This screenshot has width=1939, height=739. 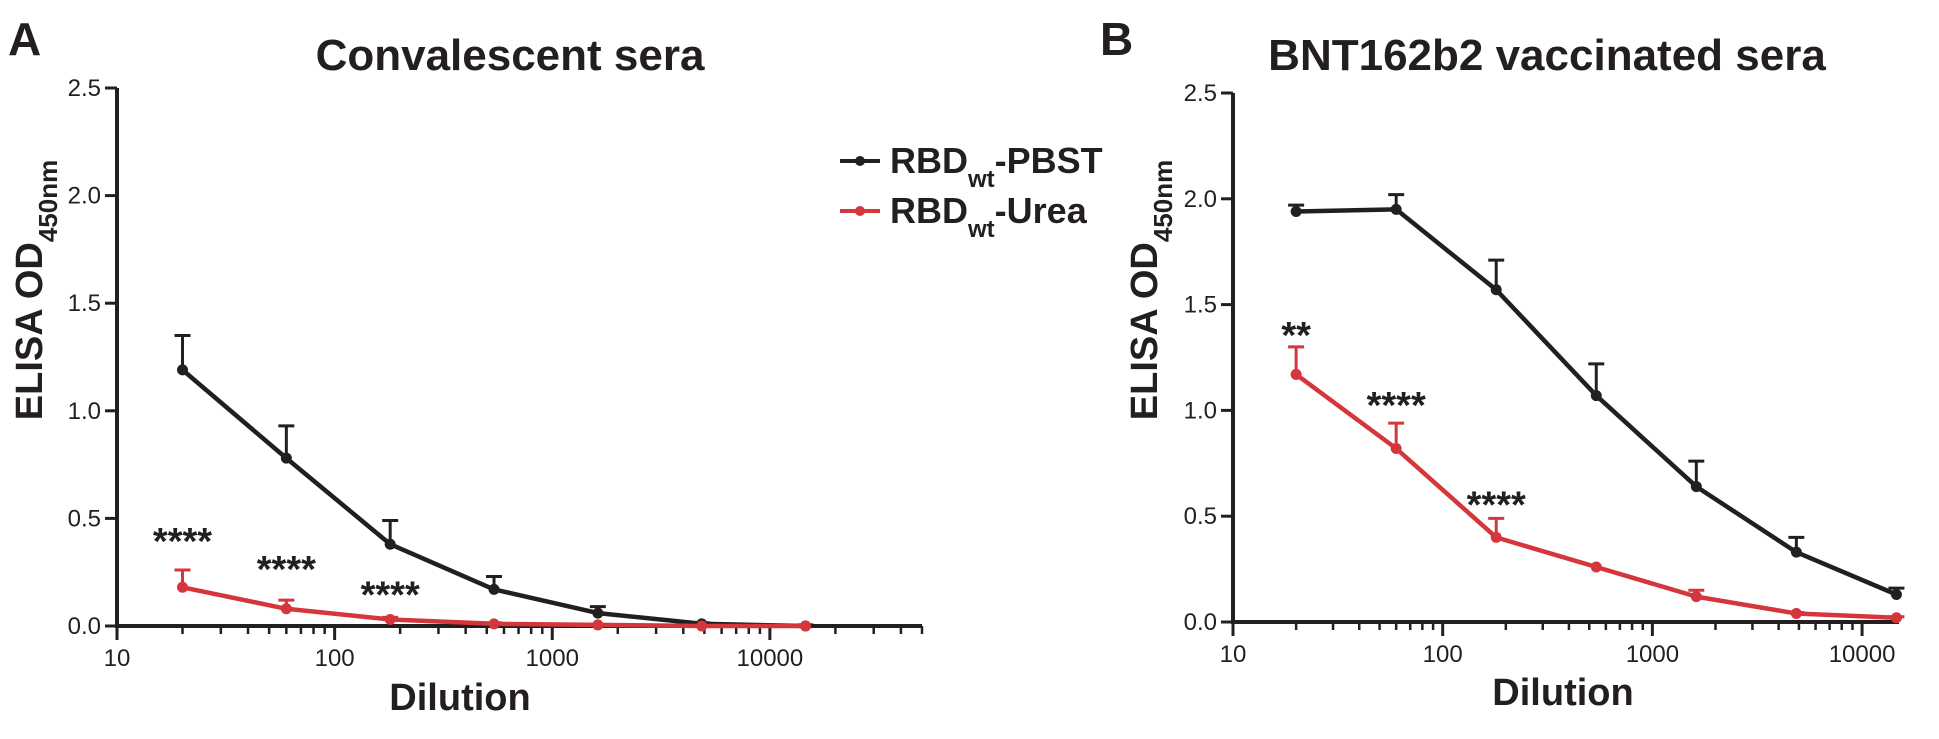 What do you see at coordinates (1296, 336) in the screenshot?
I see `panel-b-significance-label: **` at bounding box center [1296, 336].